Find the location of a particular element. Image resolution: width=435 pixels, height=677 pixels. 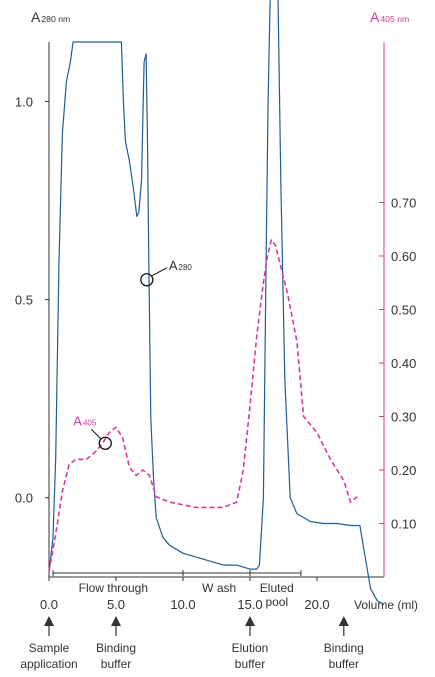

x-tick-label-0: 0.0 is located at coordinates (49, 604).